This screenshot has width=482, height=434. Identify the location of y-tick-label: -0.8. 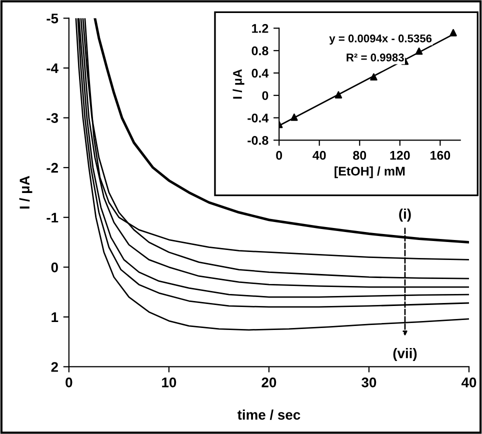
(258, 140).